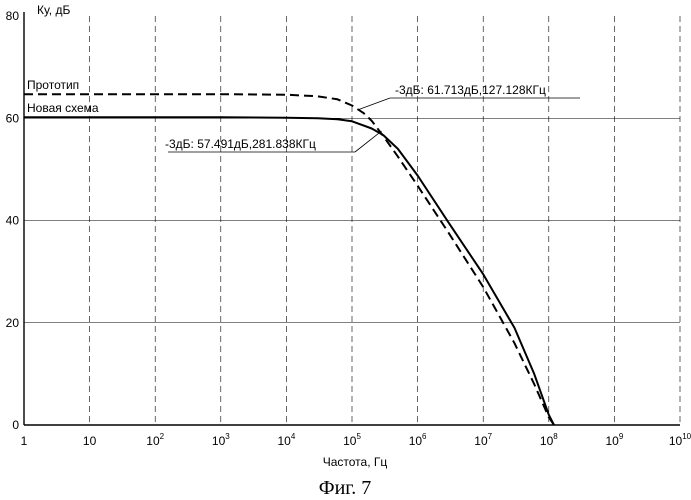  What do you see at coordinates (355, 462) in the screenshot?
I see `x-axis-label: Частота, Гц` at bounding box center [355, 462].